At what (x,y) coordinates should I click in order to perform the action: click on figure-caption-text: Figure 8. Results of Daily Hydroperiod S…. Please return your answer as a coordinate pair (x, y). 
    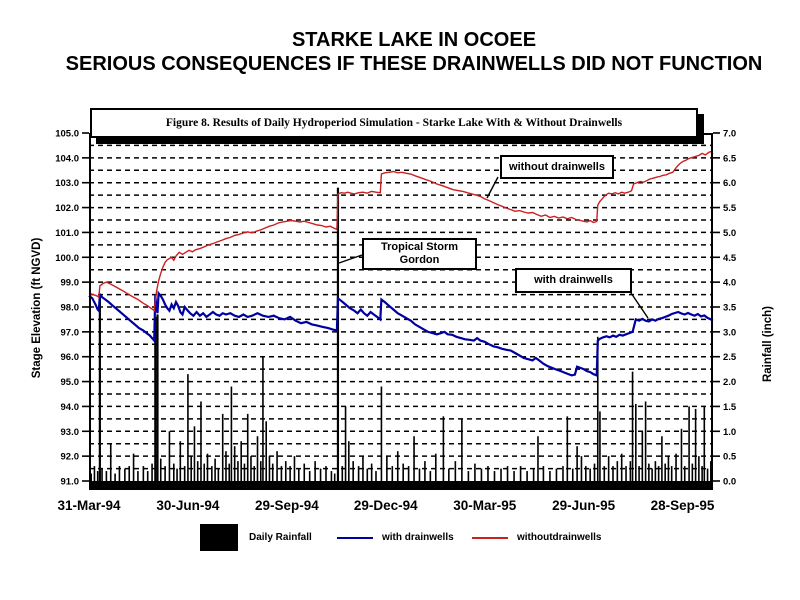
    Looking at the image, I should click on (394, 123).